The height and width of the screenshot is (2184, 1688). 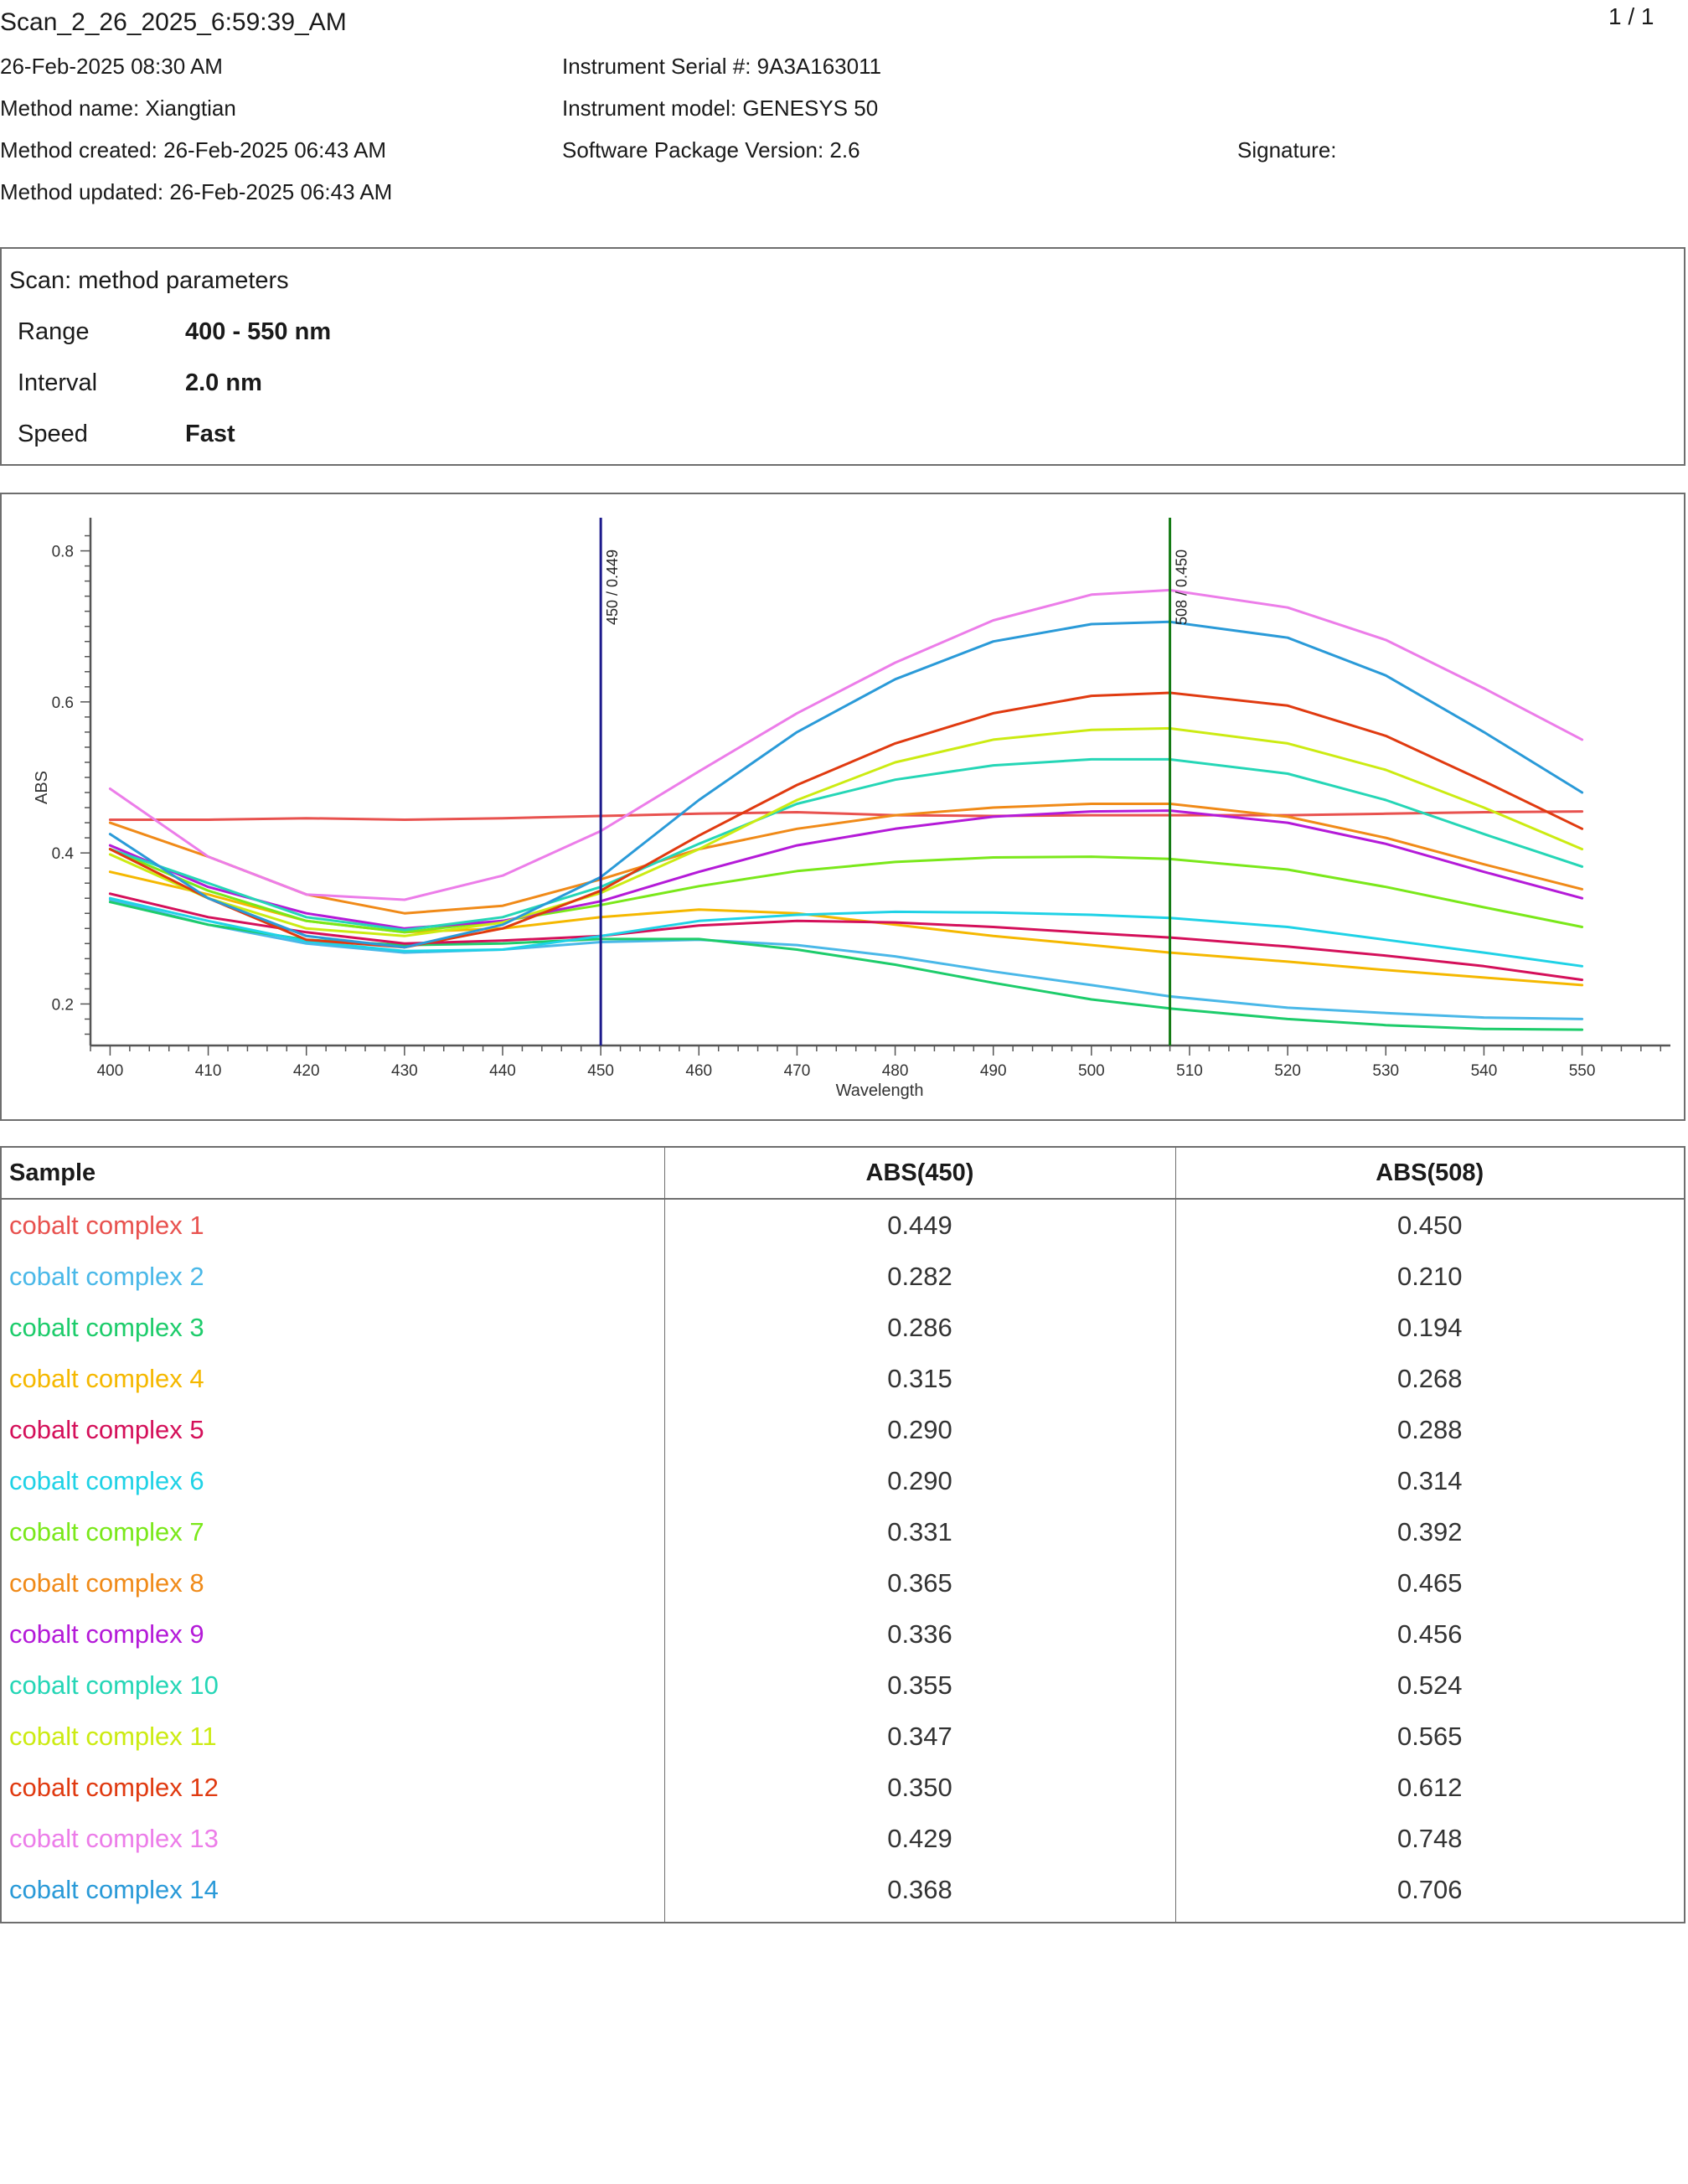 I want to click on column-header-abs508: ABS(508), so click(x=1429, y=1173).